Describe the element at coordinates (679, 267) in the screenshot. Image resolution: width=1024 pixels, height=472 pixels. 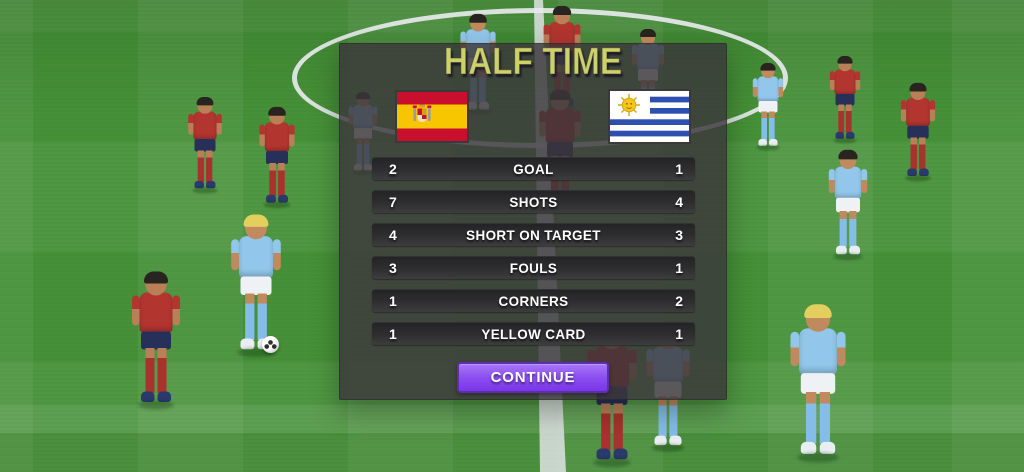
I see `away-fouls-value: 1` at that location.